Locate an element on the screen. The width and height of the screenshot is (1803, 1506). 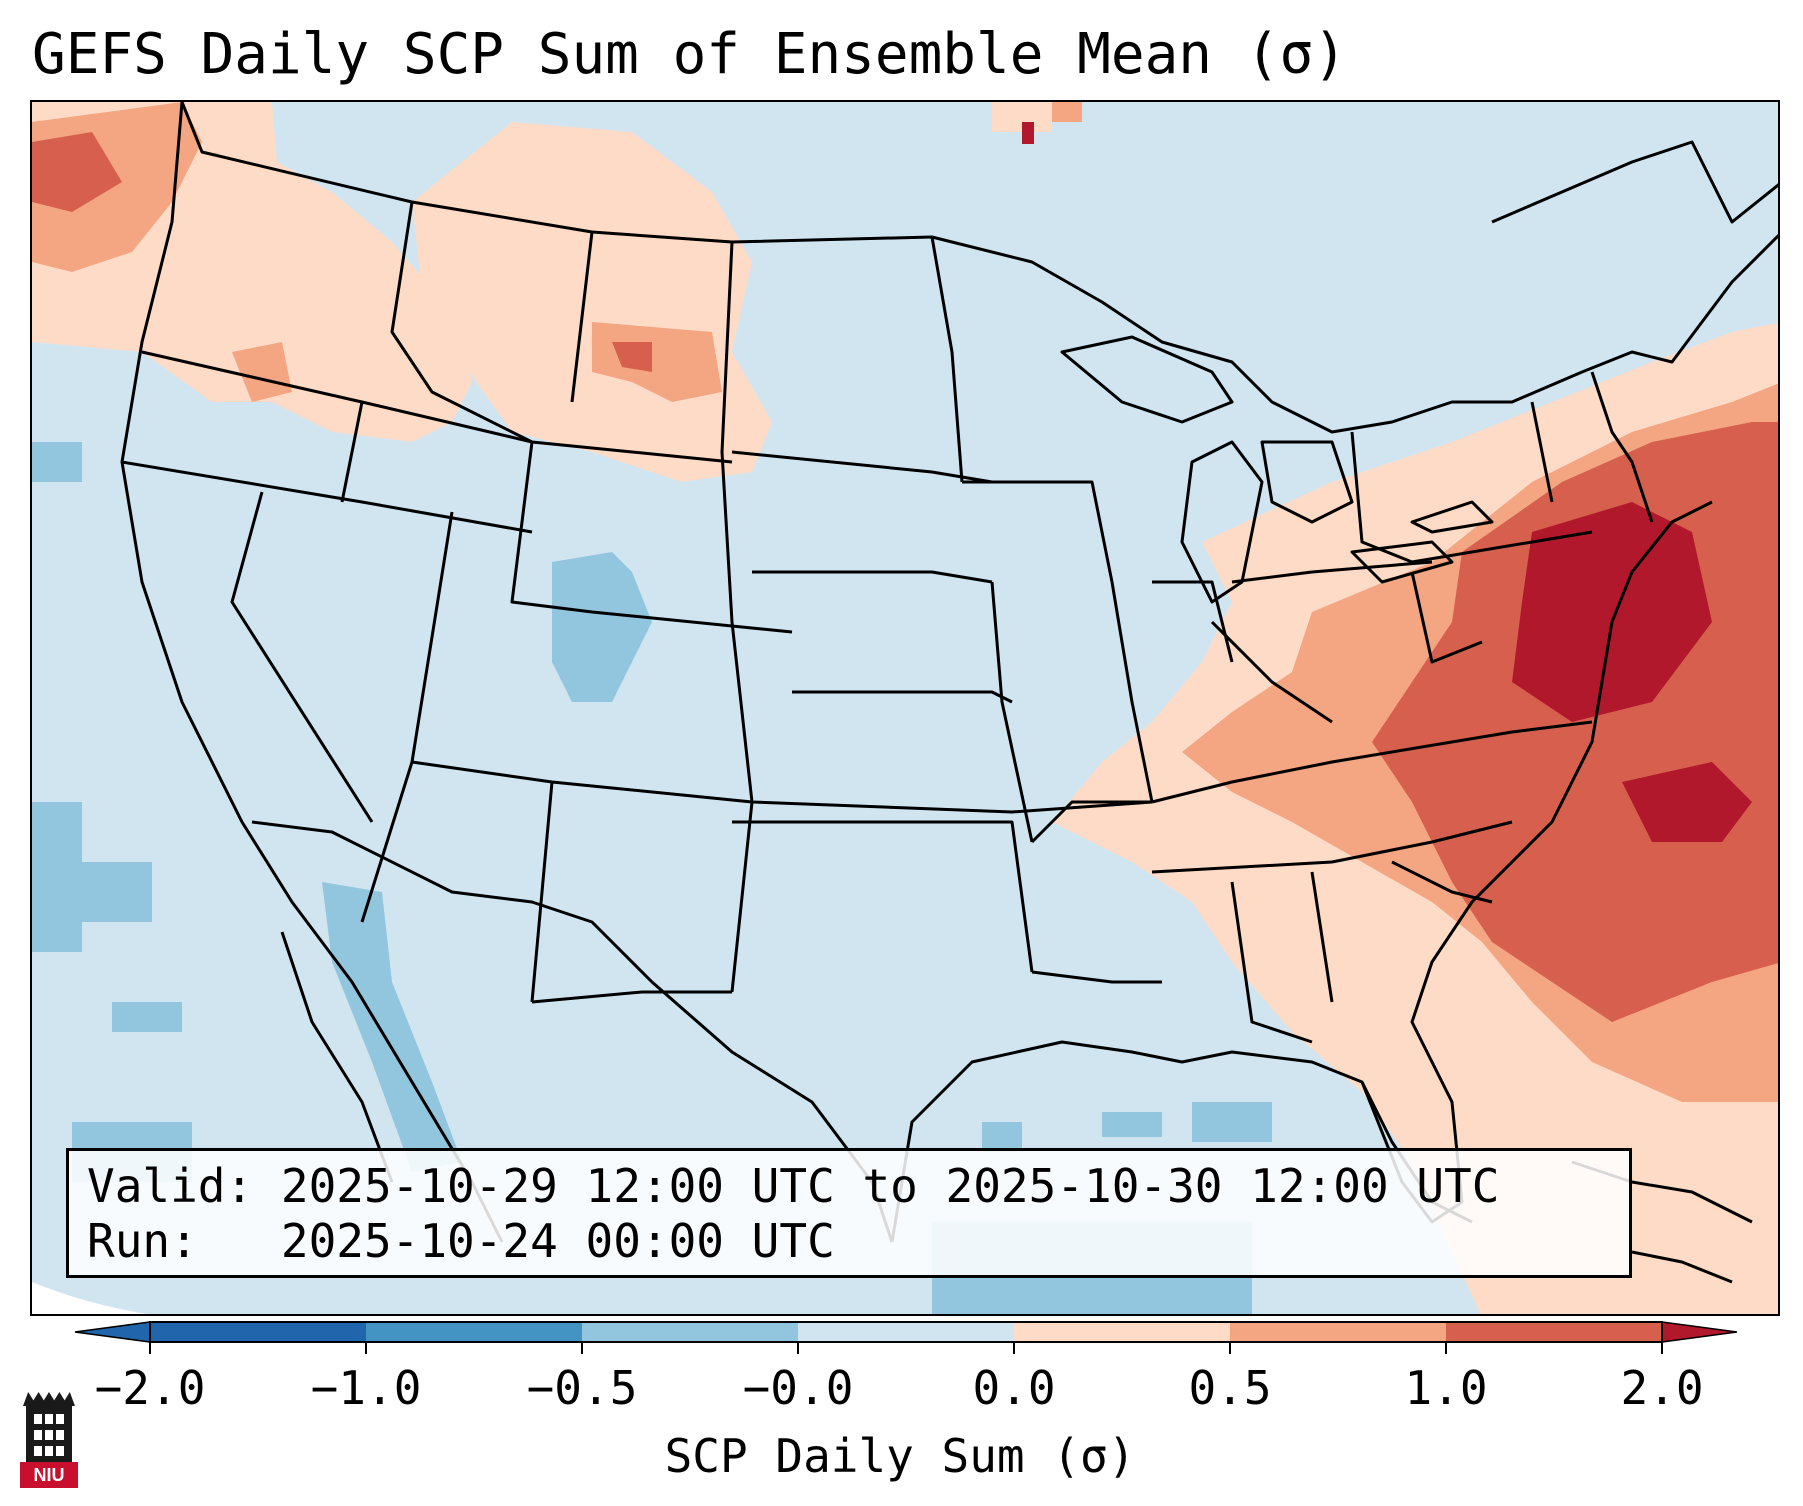
anomaly-northern-rockies is located at coordinates (592, 302).